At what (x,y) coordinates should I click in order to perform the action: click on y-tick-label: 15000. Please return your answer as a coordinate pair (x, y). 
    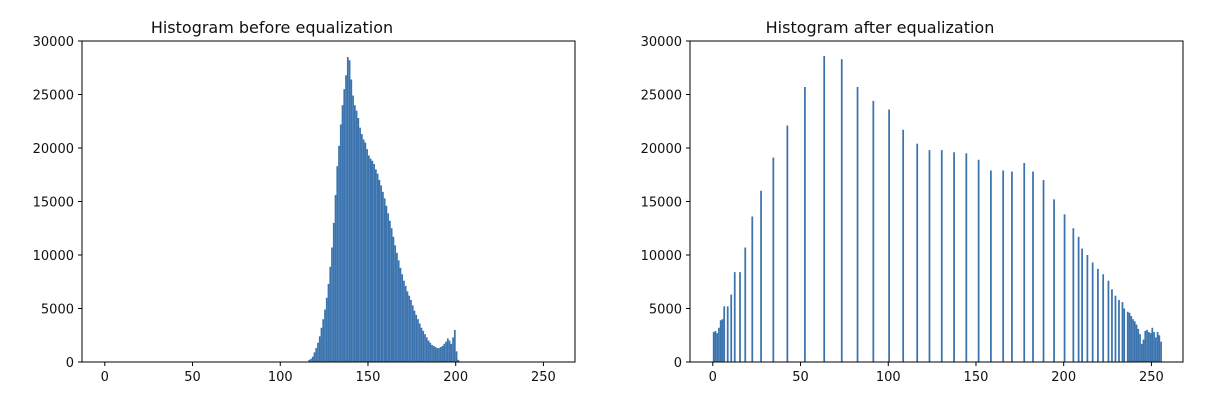
    Looking at the image, I should click on (53, 203).